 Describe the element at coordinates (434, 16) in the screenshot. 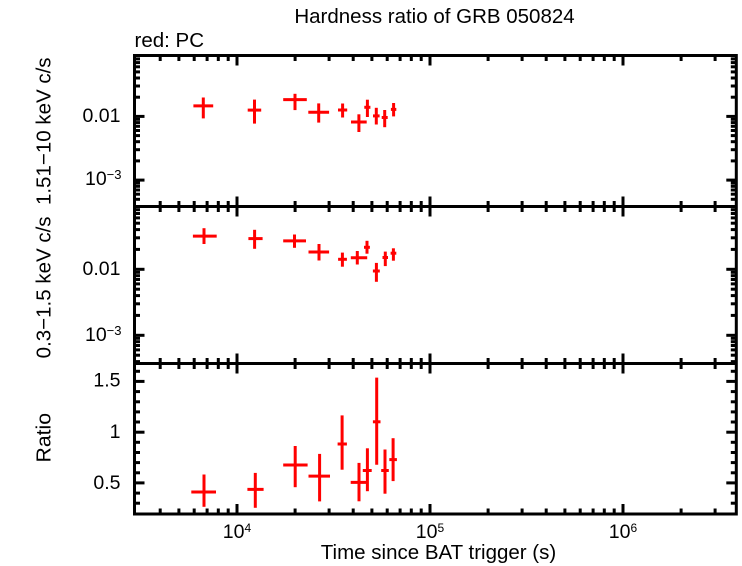

I see `svg-text: Hardness ratio of GRB 050824` at that location.